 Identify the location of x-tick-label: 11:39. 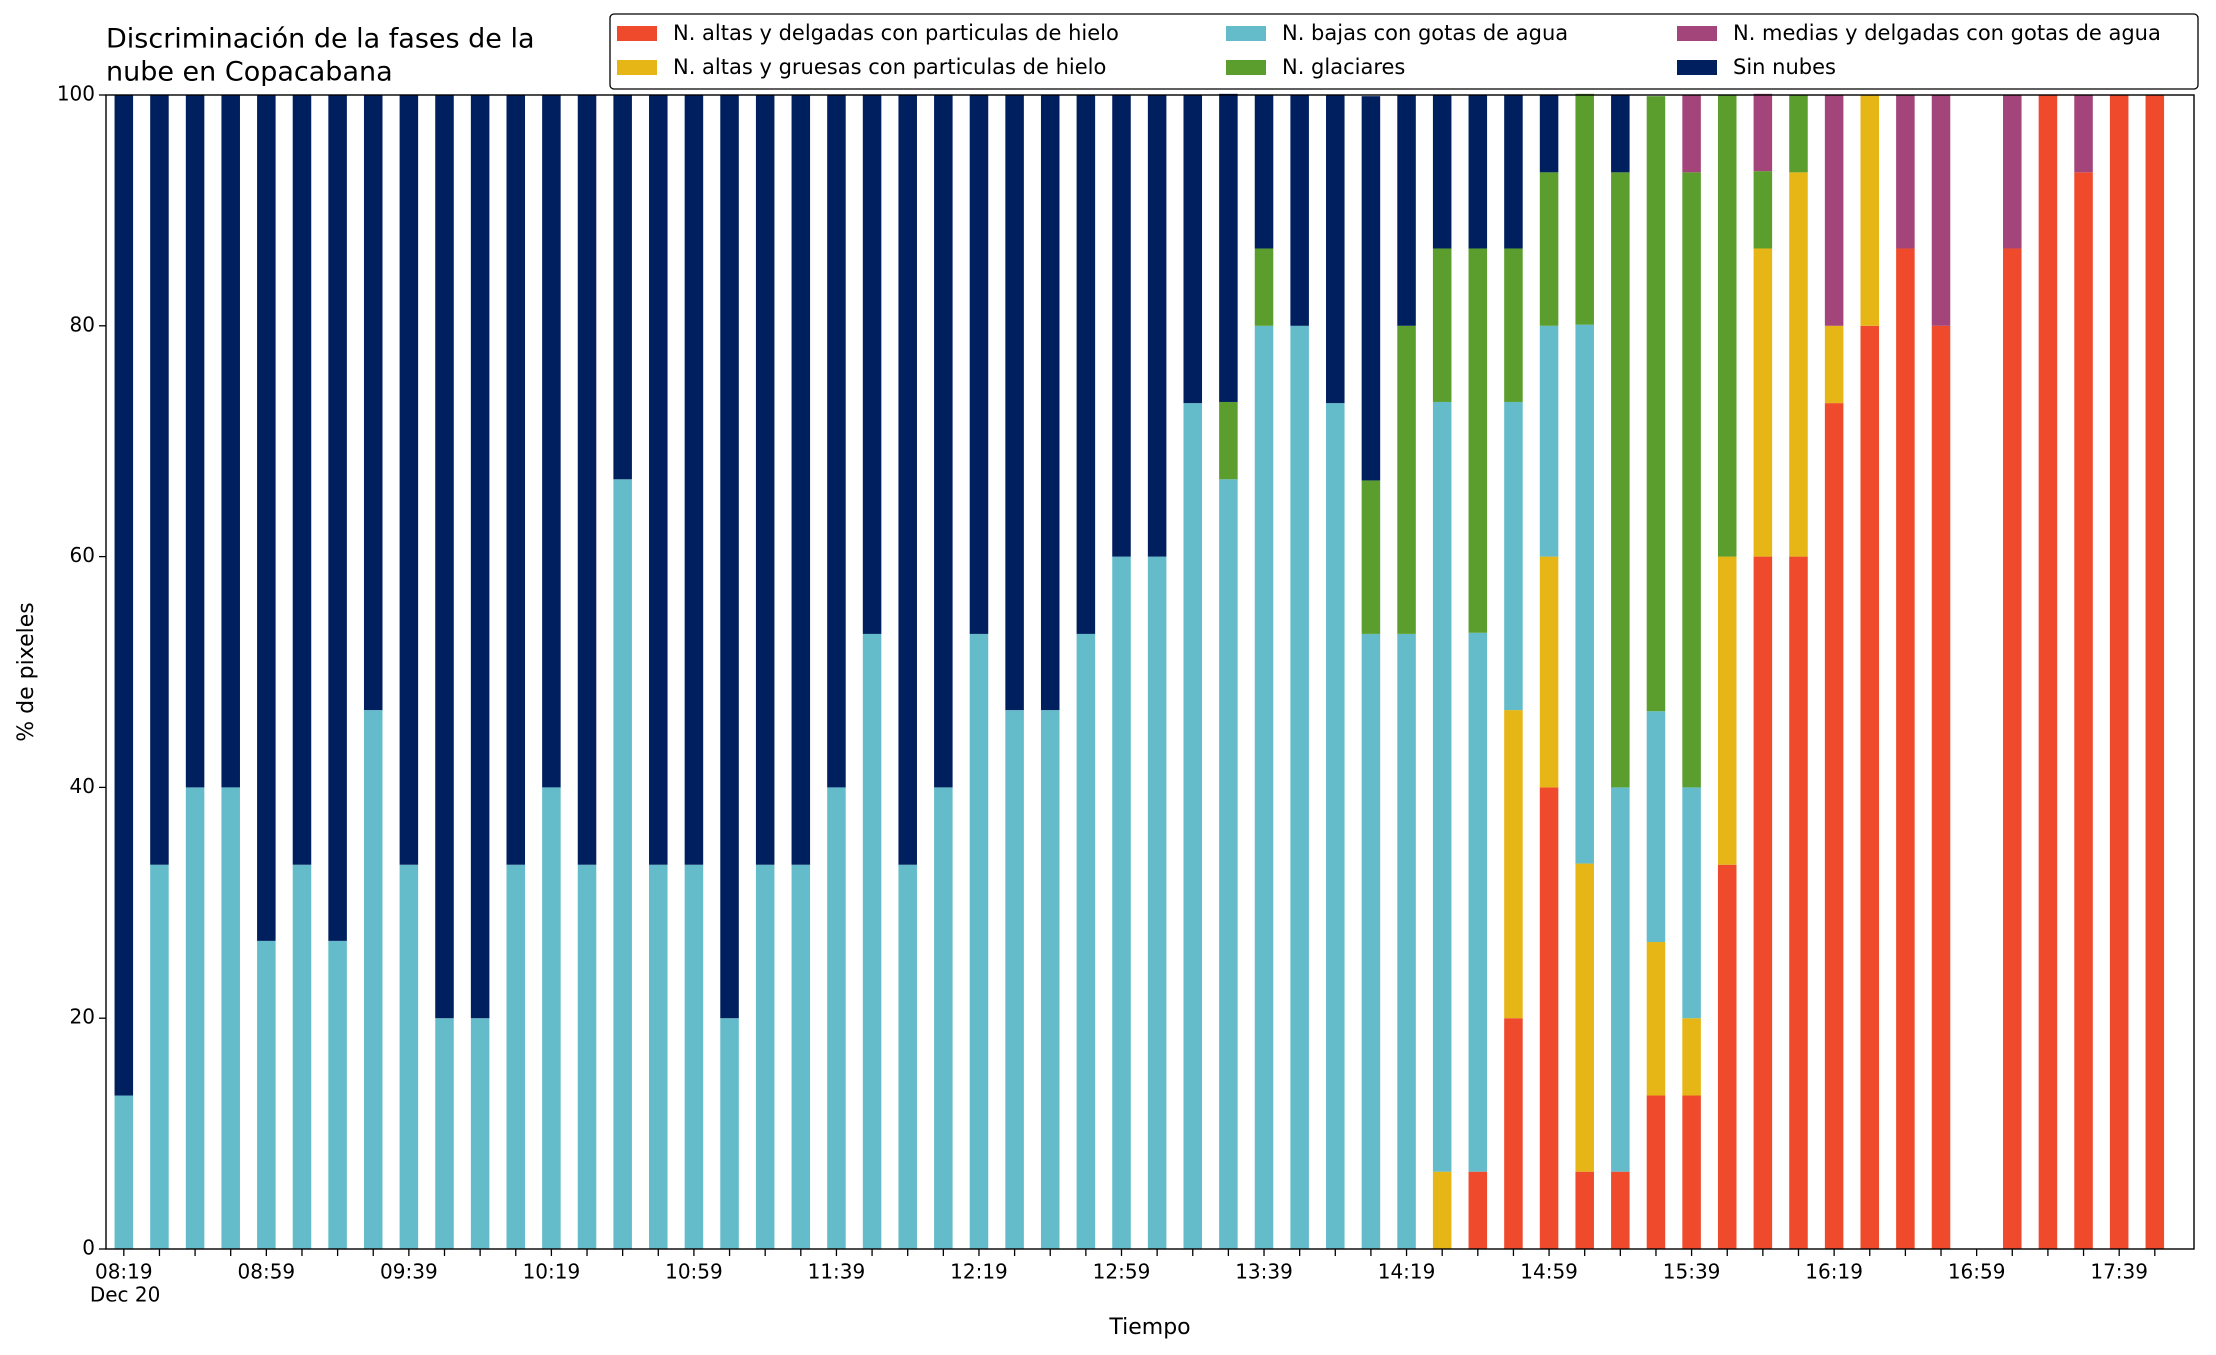
(837, 1272).